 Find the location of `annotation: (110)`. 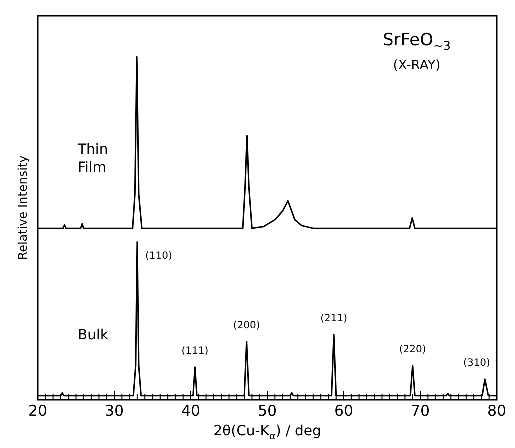

annotation: (110) is located at coordinates (158, 256).